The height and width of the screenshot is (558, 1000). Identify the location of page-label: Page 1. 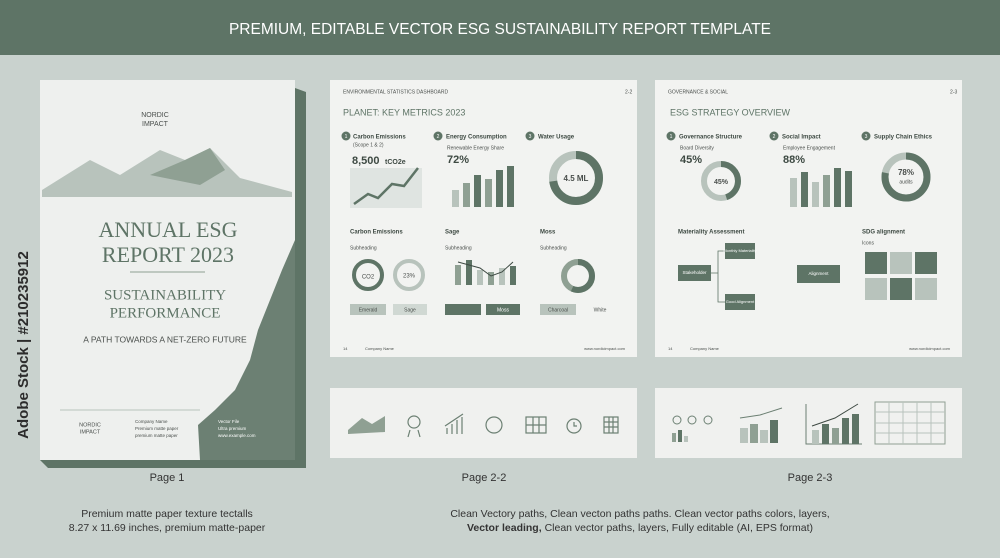
(167, 478).